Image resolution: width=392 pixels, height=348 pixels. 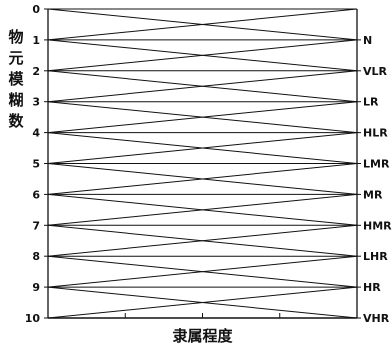 I want to click on right-tick-label-lmr: LMR, so click(x=376, y=164).